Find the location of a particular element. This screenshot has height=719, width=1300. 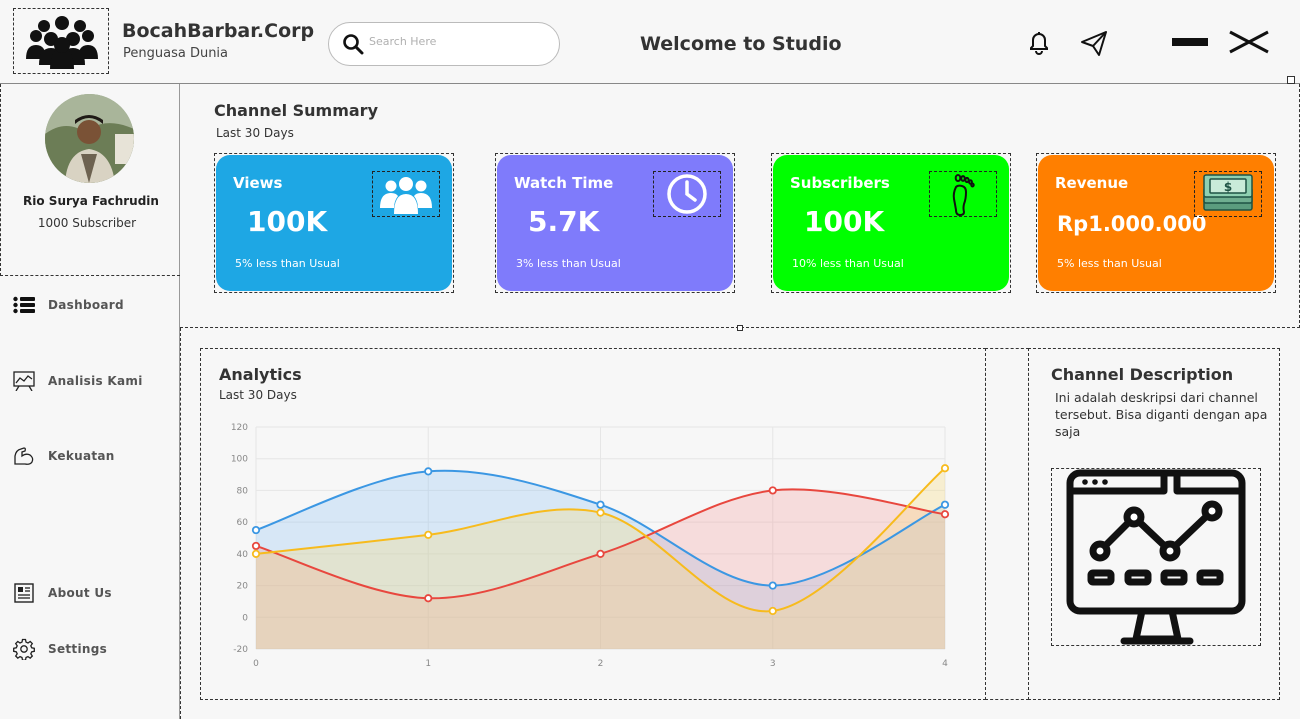

minimize-icon is located at coordinates (1190, 42).